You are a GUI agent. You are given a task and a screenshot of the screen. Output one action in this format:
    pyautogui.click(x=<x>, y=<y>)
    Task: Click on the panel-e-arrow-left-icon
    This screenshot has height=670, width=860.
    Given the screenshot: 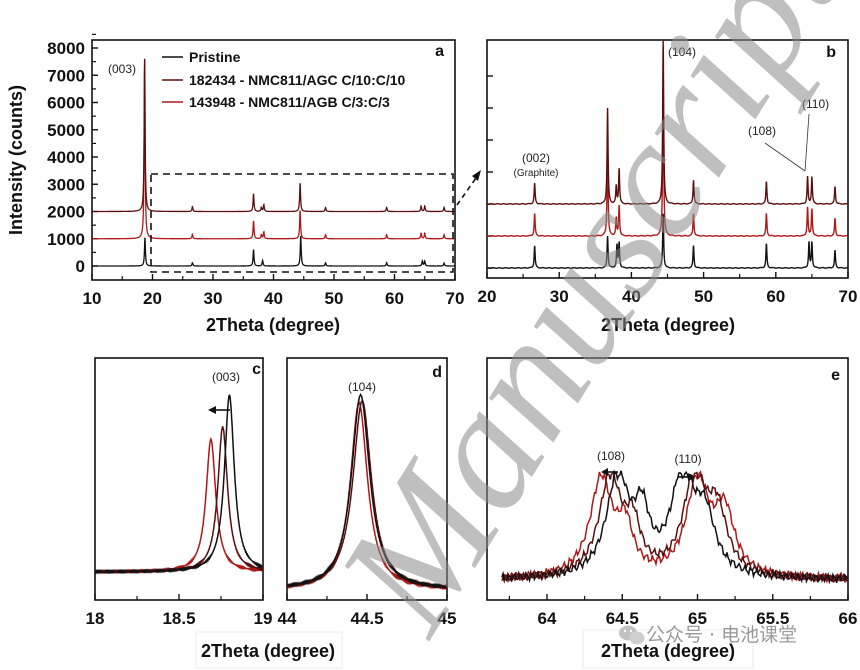 What is the action you would take?
    pyautogui.click(x=609, y=472)
    